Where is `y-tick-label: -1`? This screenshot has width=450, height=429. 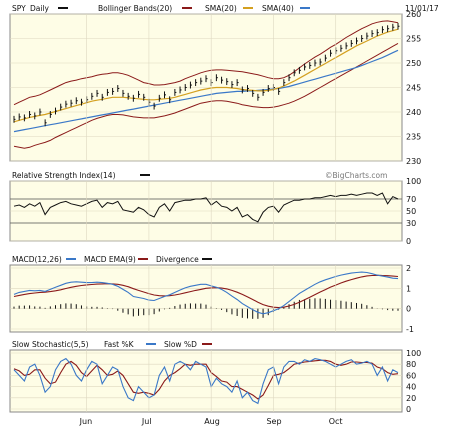
y-tick-label: -1 is located at coordinates (410, 329).